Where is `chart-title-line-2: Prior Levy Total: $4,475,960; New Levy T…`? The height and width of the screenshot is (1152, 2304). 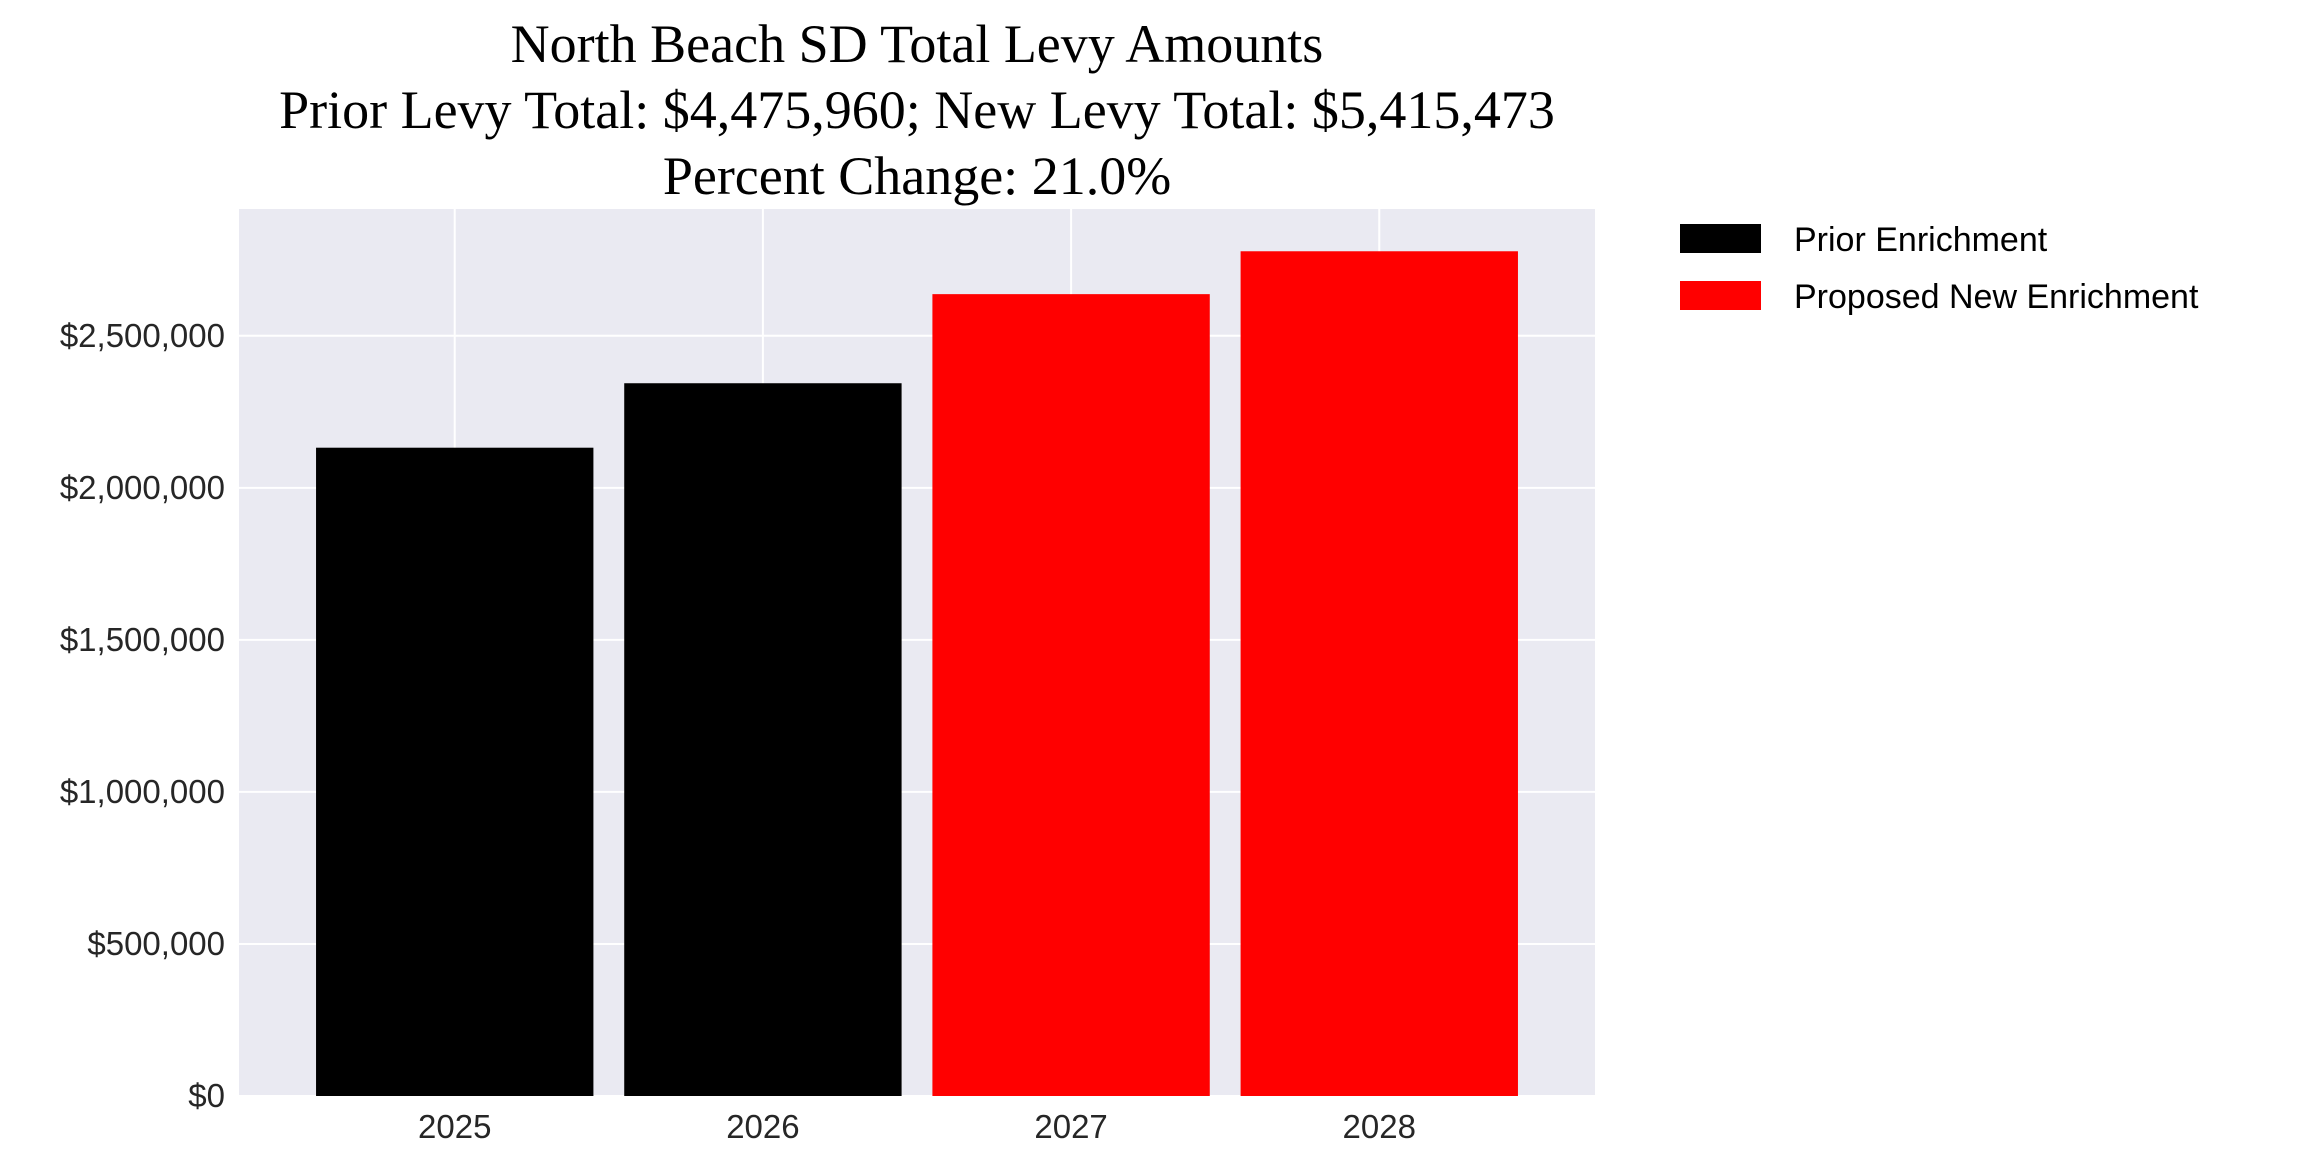
chart-title-line-2: Prior Levy Total: $4,475,960; New Levy T… is located at coordinates (917, 110).